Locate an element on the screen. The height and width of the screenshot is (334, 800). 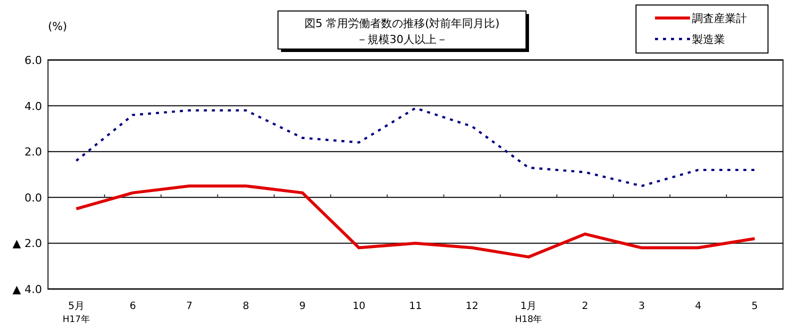
y-tick-label: 4.0 is located at coordinates (33, 106).